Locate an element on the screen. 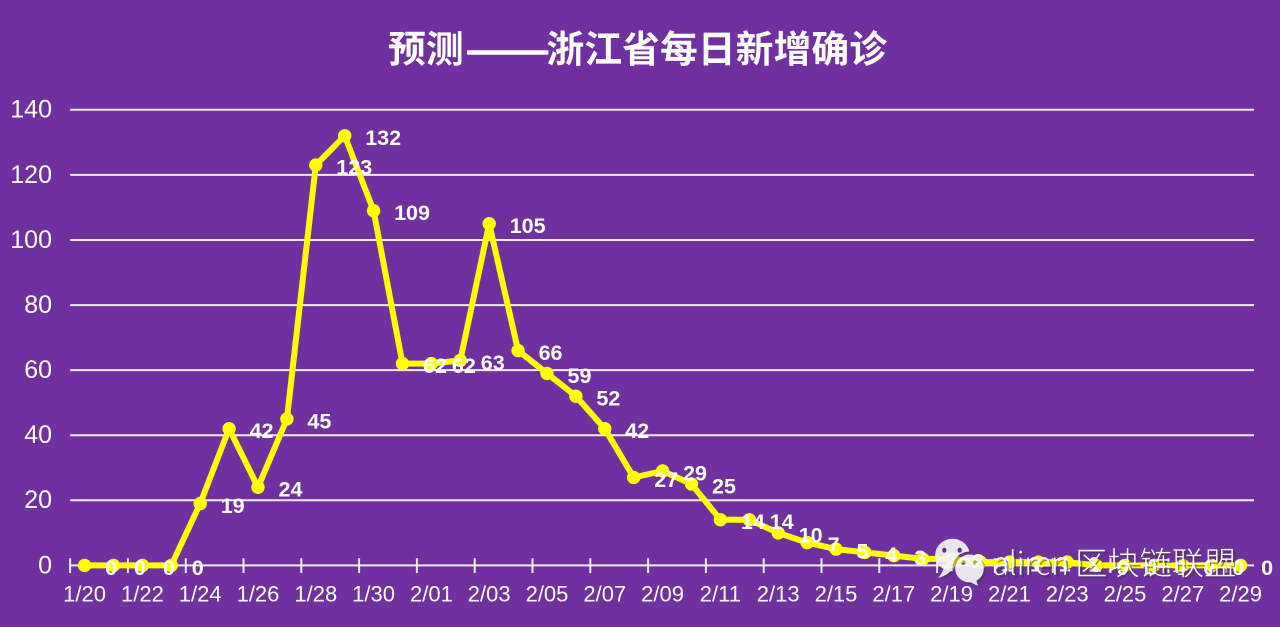 The height and width of the screenshot is (627, 1280). svg-text: 20 is located at coordinates (38, 500).